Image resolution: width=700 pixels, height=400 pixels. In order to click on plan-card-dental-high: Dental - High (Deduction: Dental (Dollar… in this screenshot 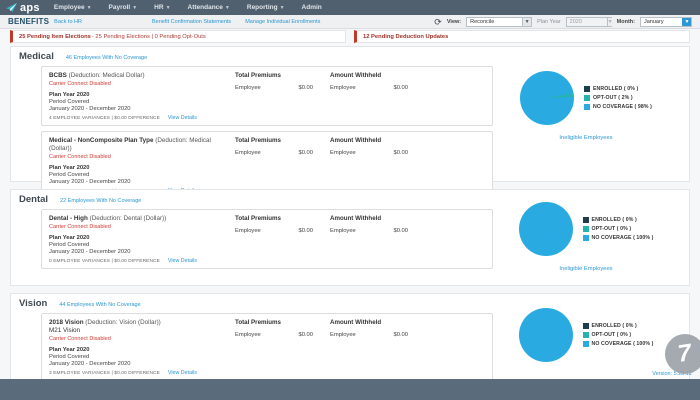, I will do `click(267, 239)`.